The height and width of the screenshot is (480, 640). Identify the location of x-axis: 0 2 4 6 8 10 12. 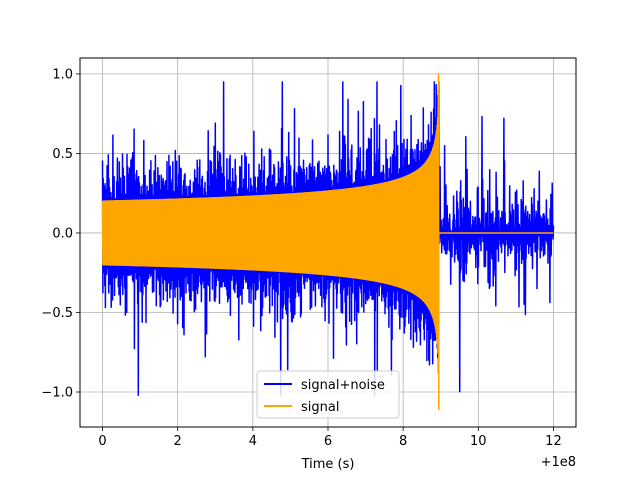
(330, 438).